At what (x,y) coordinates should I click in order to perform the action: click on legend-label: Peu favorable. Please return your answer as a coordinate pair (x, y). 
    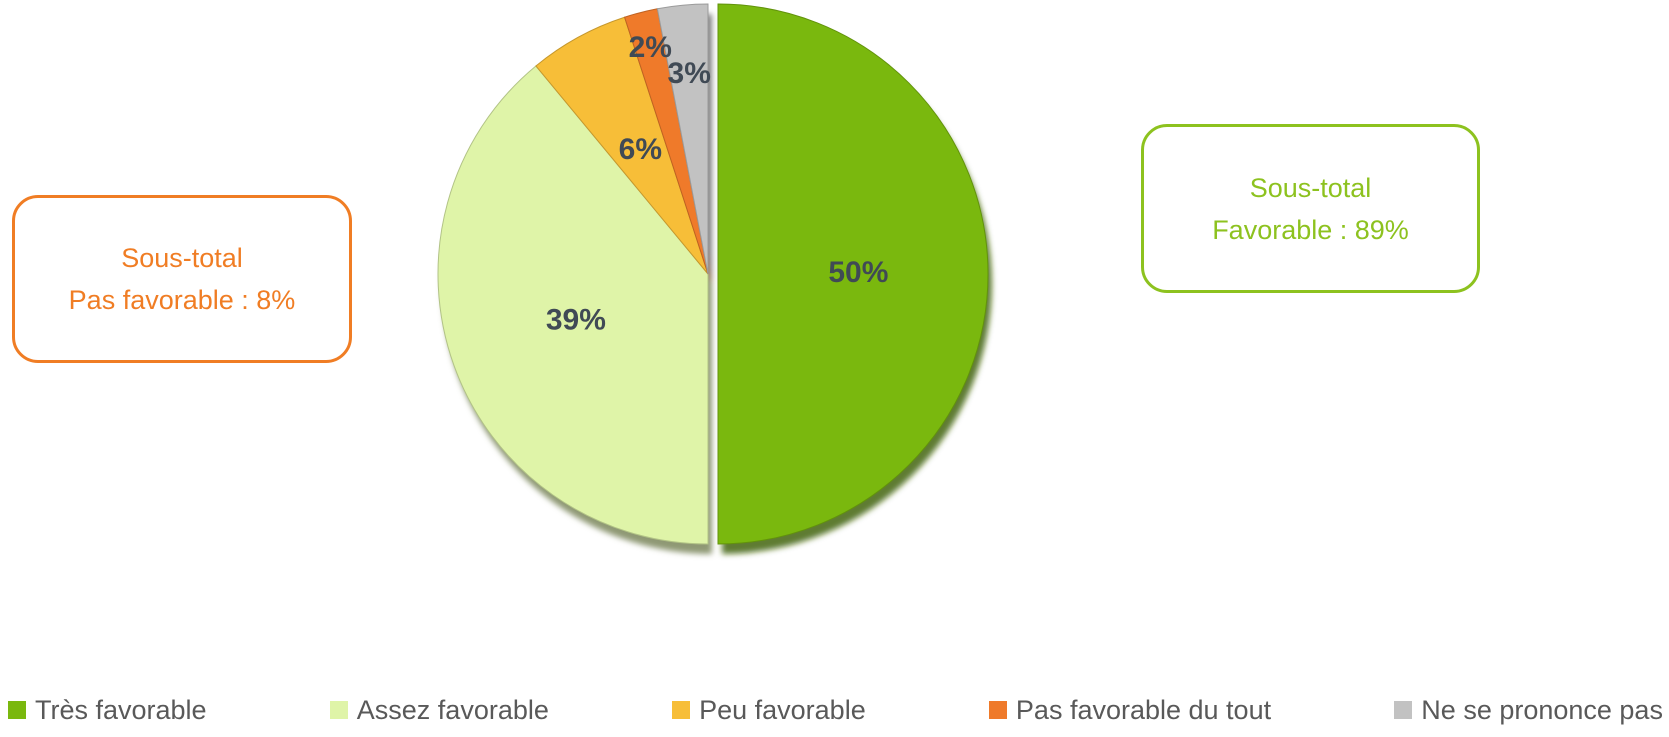
    Looking at the image, I should click on (782, 709).